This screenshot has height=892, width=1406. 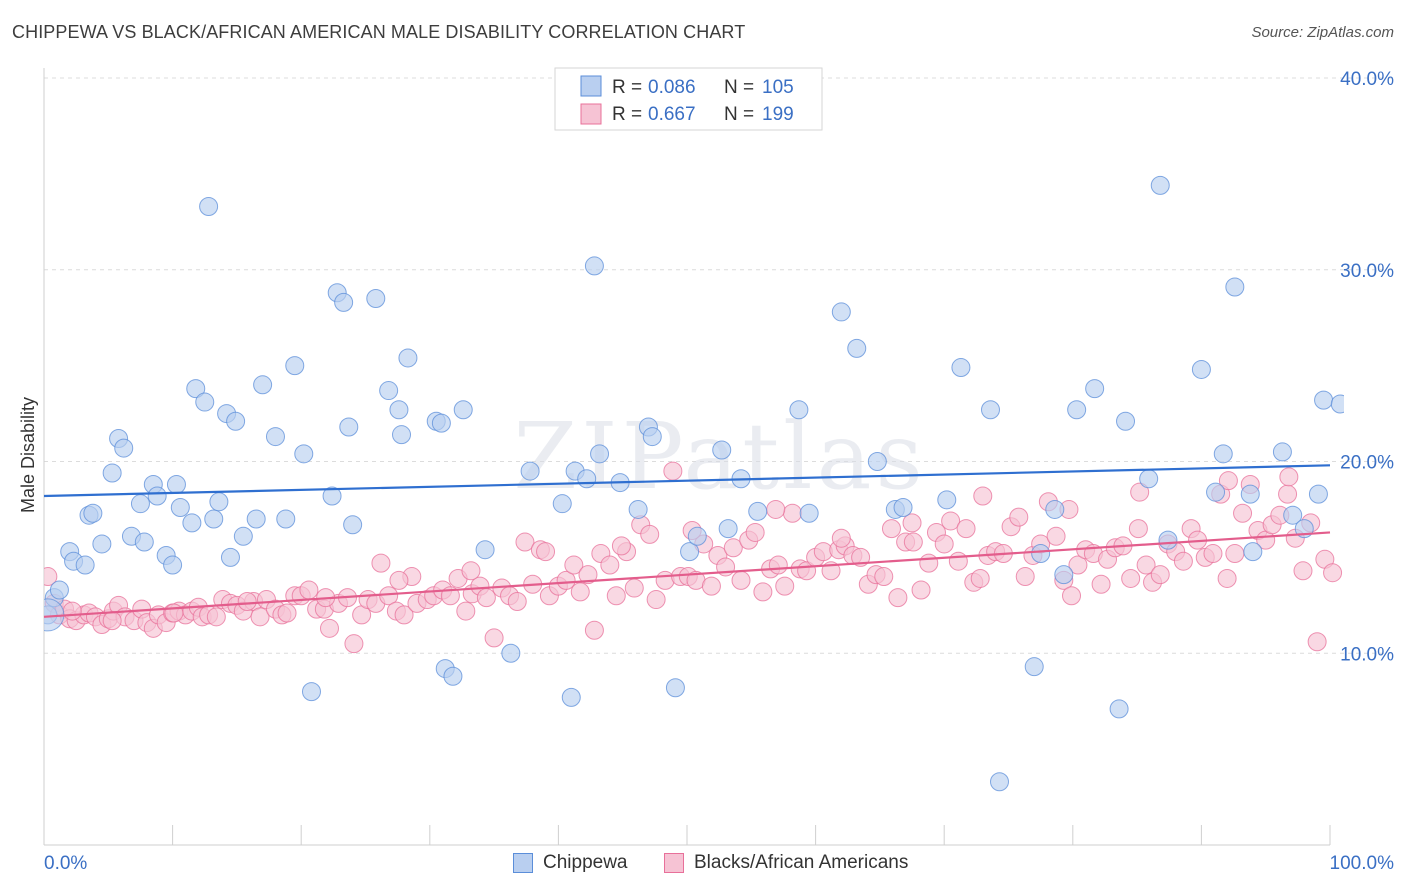 What do you see at coordinates (688, 99) in the screenshot?
I see `legend-top: R = 0.086 N = 105 R = 0.667 N = 199` at bounding box center [688, 99].